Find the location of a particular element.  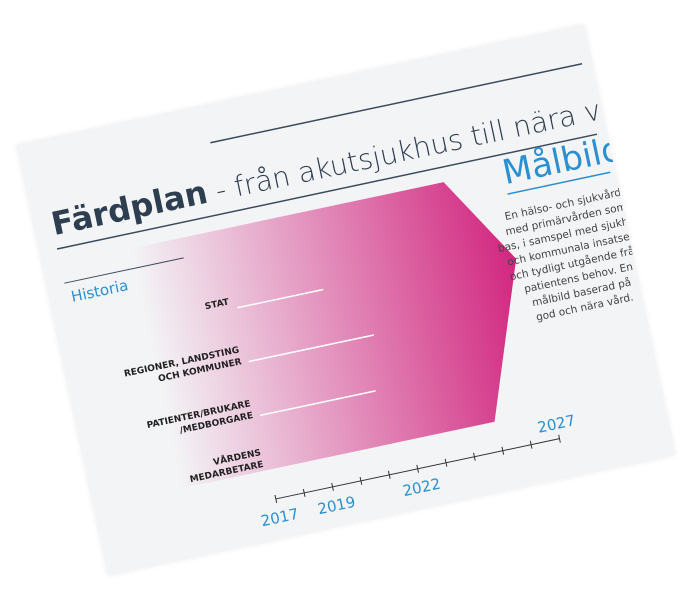

year-label: 2017 is located at coordinates (279, 518).